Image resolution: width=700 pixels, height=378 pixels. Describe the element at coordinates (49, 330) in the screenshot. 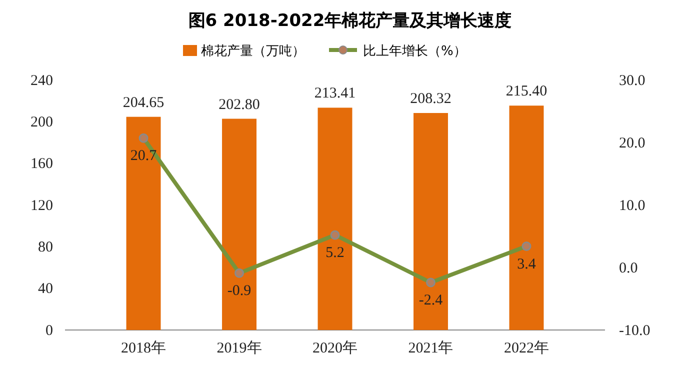

I see `y-tick-label: 0` at that location.